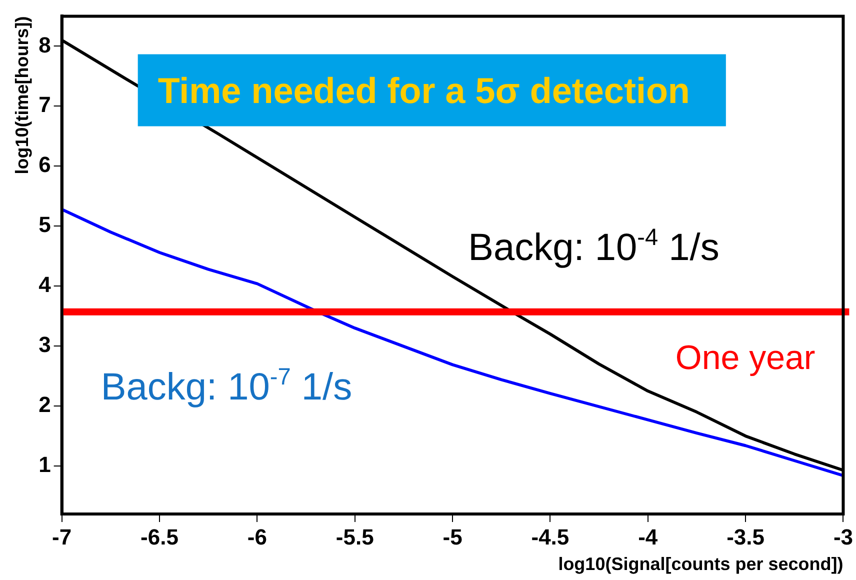 Image resolution: width=856 pixels, height=580 pixels. What do you see at coordinates (45, 285) in the screenshot?
I see `y-tick-label: 4` at bounding box center [45, 285].